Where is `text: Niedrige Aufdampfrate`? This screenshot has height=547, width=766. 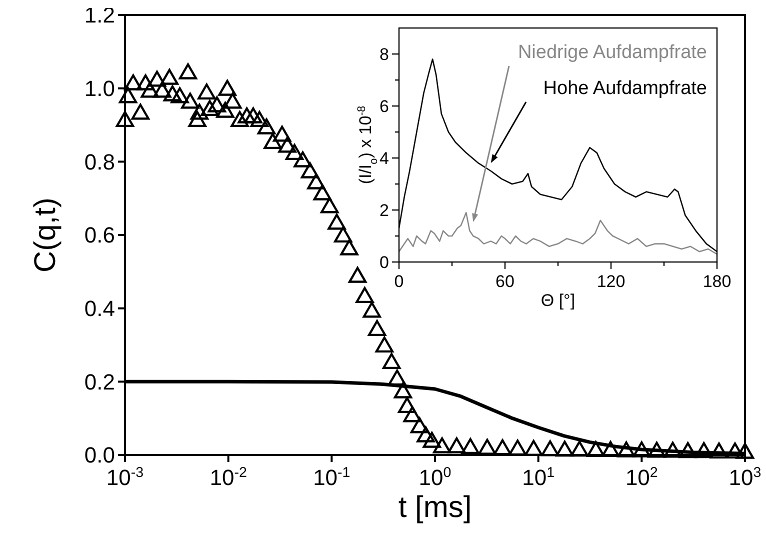 text: Niedrige Aufdampfrate is located at coordinates (612, 52).